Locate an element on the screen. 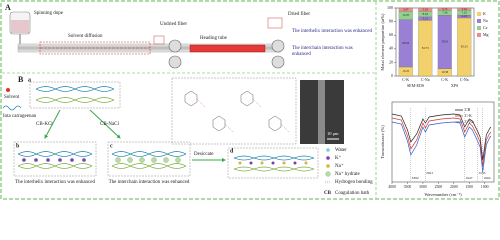  y-tick-label: 20 is located at coordinates (391, 61).